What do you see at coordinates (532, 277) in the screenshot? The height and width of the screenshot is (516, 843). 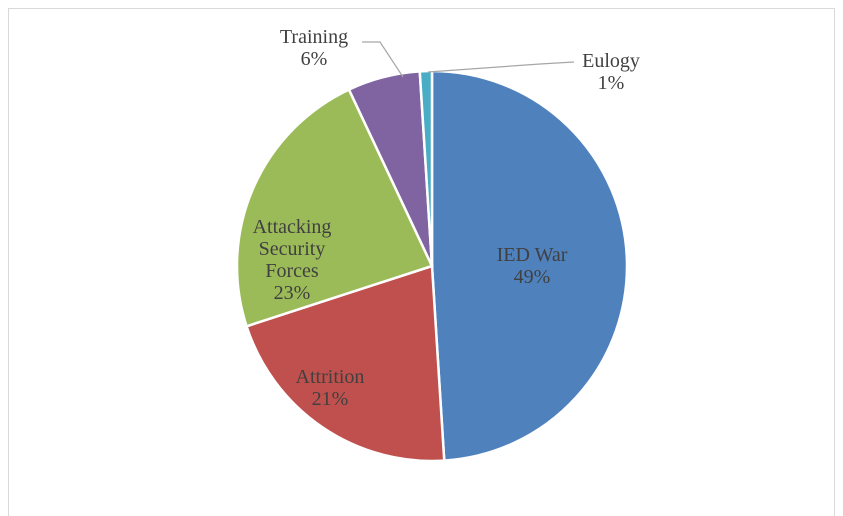 I see `value-label: 49%` at bounding box center [532, 277].